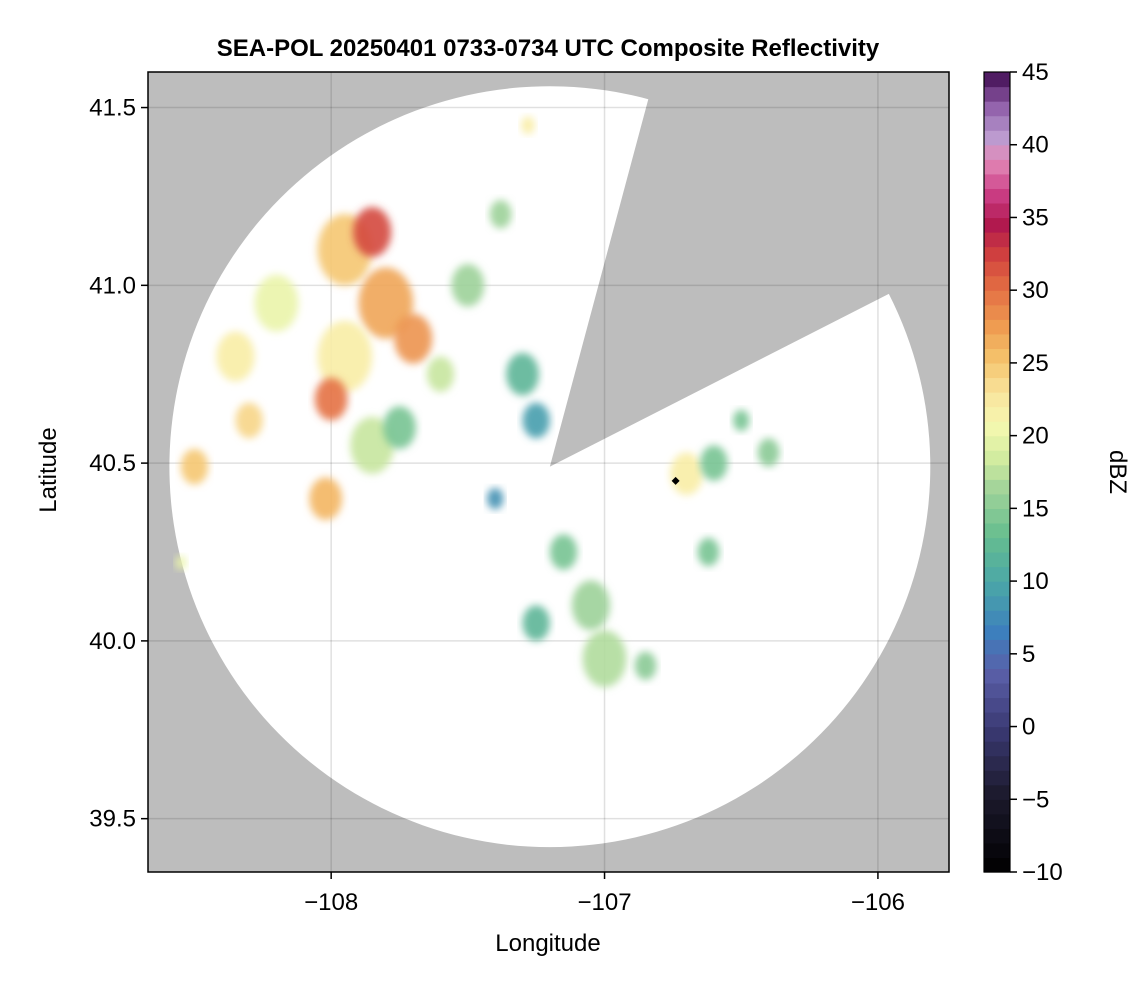 The image size is (1146, 990). I want to click on colorbar-tick-label: 45, so click(1035, 72).